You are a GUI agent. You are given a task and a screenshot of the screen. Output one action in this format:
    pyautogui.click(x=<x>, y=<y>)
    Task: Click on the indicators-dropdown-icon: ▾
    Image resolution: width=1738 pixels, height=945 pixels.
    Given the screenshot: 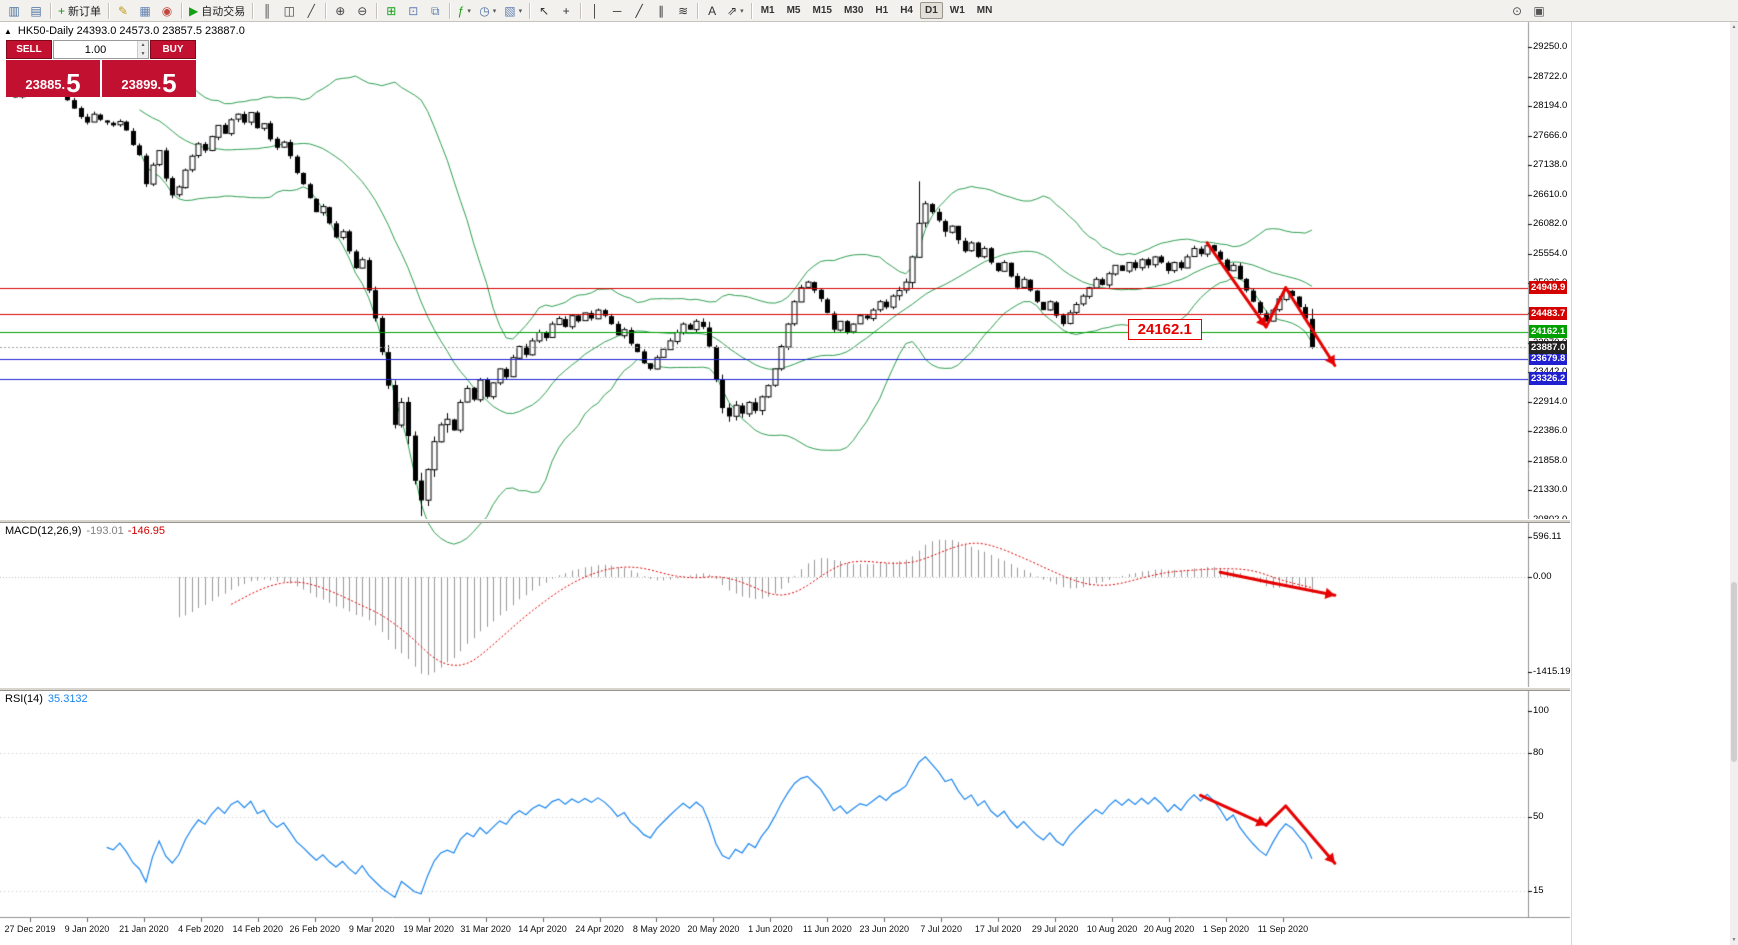 What is the action you would take?
    pyautogui.click(x=469, y=11)
    